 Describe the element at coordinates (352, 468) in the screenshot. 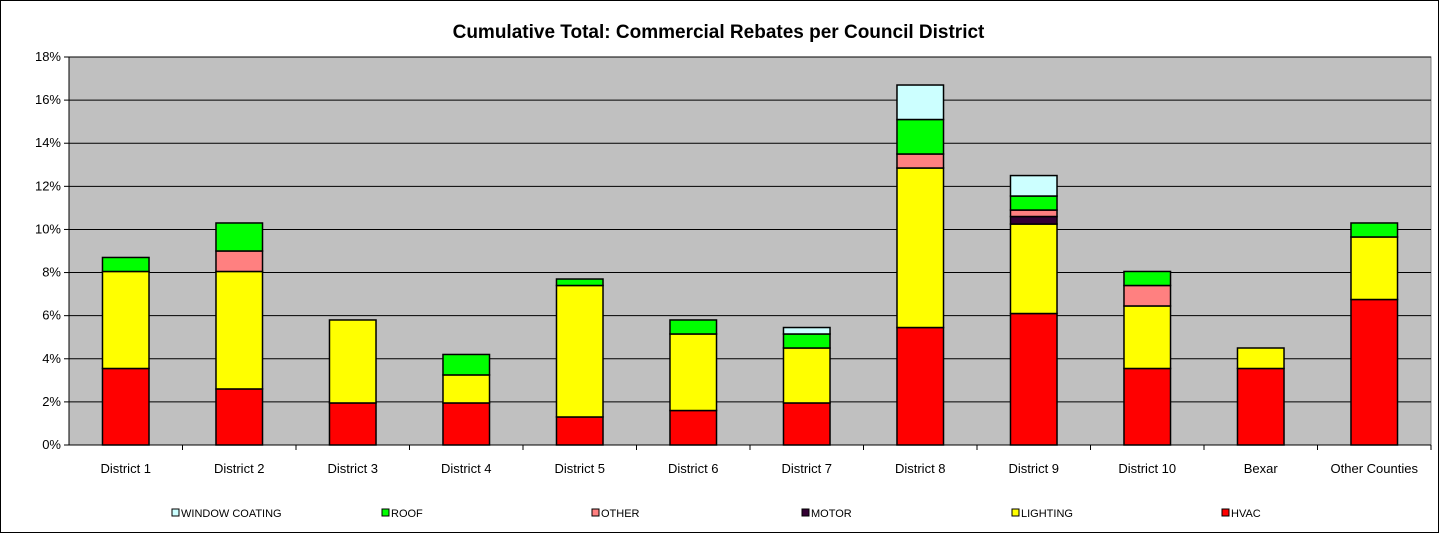

I see `x-tick-label: District 3` at that location.